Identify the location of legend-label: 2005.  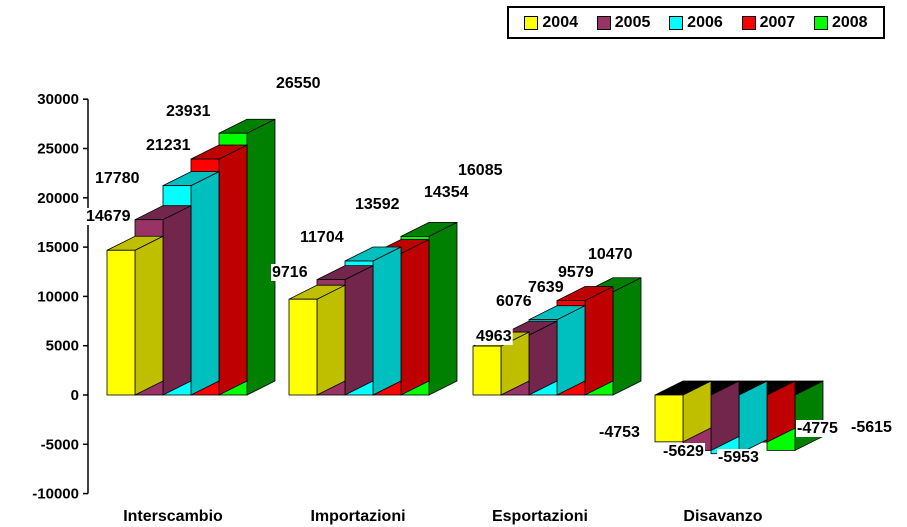
(632, 22).